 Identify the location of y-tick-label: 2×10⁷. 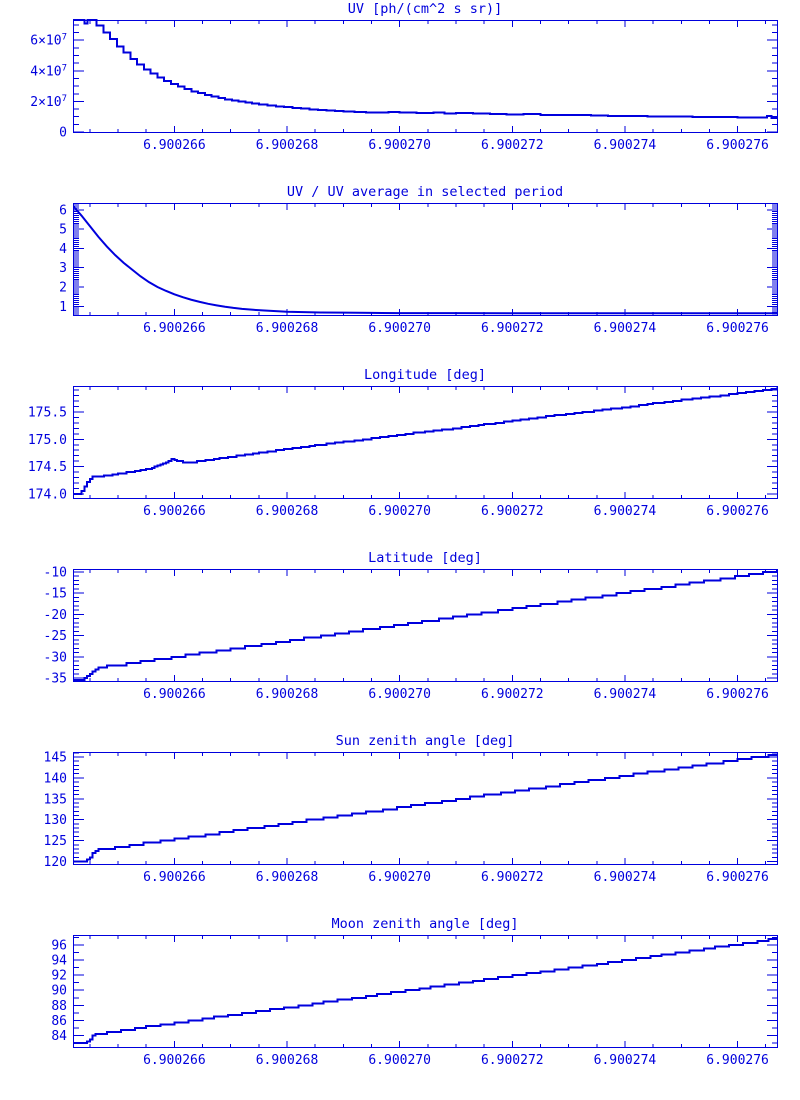
(48, 102).